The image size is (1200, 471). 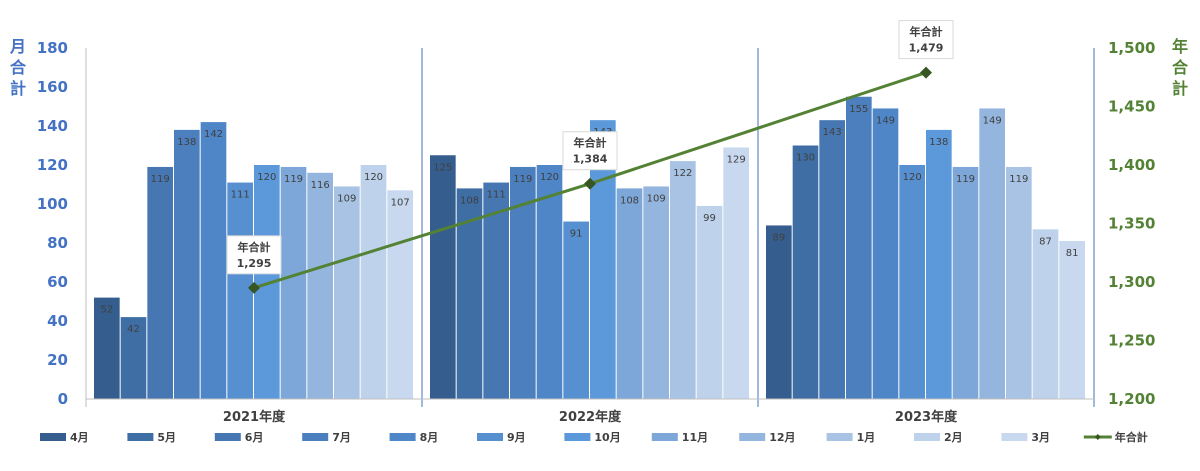 What do you see at coordinates (1097, 437) in the screenshot?
I see `legend-line-marker` at bounding box center [1097, 437].